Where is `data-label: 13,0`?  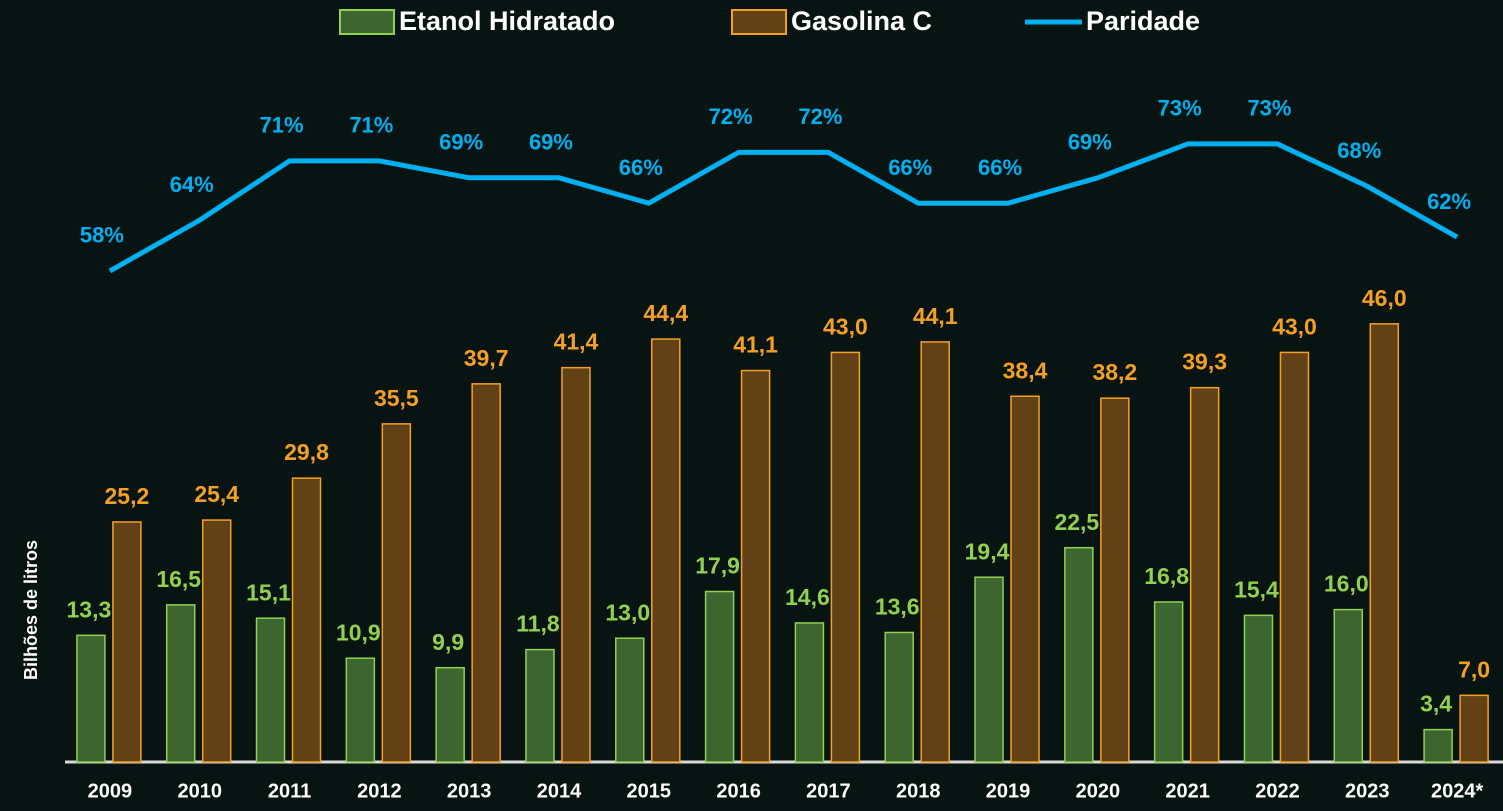 data-label: 13,0 is located at coordinates (627, 612).